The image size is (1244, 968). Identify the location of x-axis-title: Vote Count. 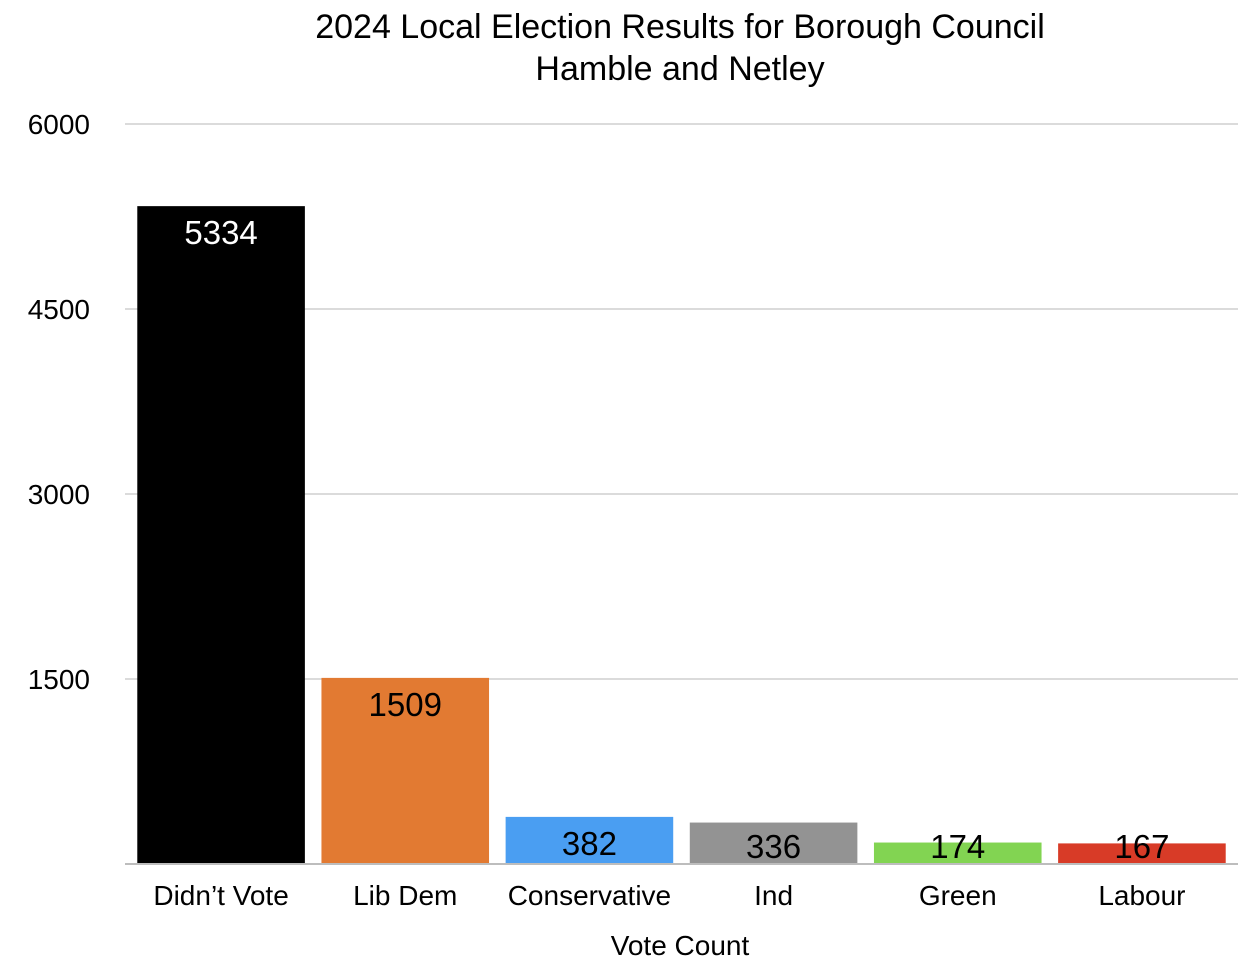
(680, 945).